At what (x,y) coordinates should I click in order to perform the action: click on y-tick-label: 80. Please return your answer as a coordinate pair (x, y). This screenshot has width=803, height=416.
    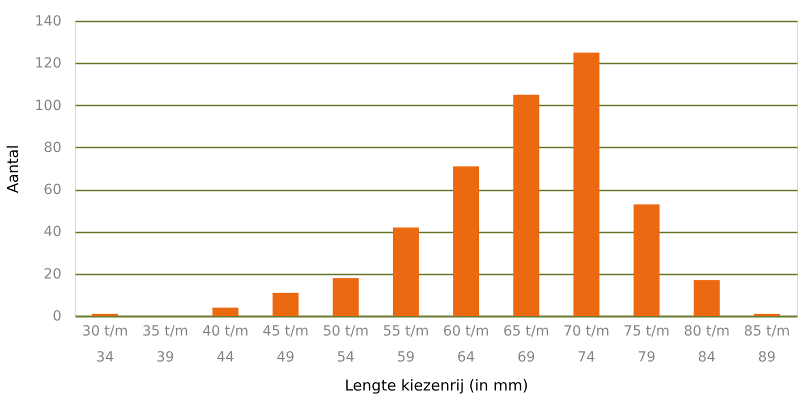
    Looking at the image, I should click on (53, 148).